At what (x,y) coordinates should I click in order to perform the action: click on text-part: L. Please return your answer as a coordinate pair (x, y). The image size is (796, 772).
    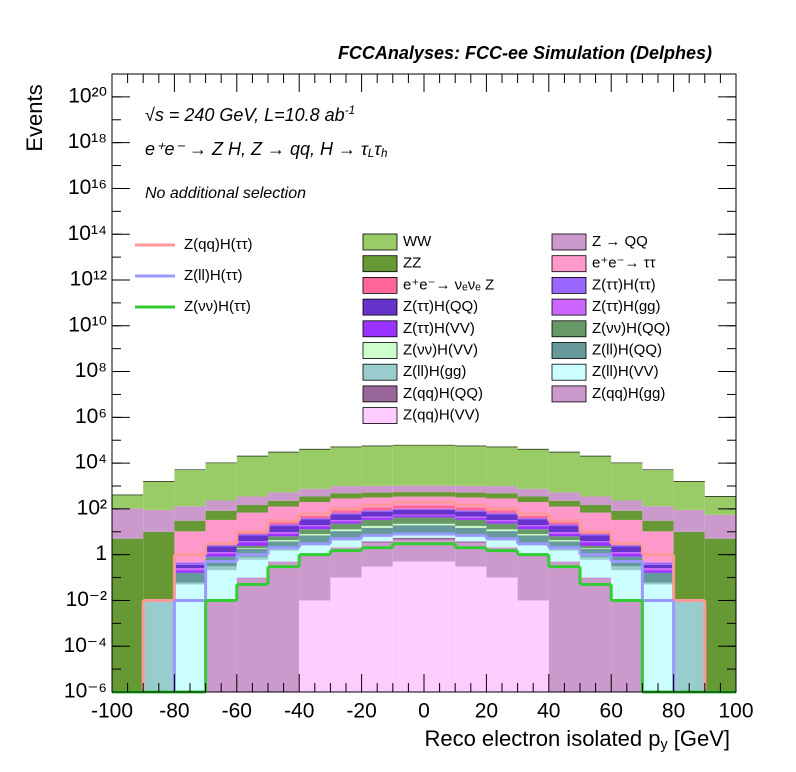
    Looking at the image, I should click on (371, 153).